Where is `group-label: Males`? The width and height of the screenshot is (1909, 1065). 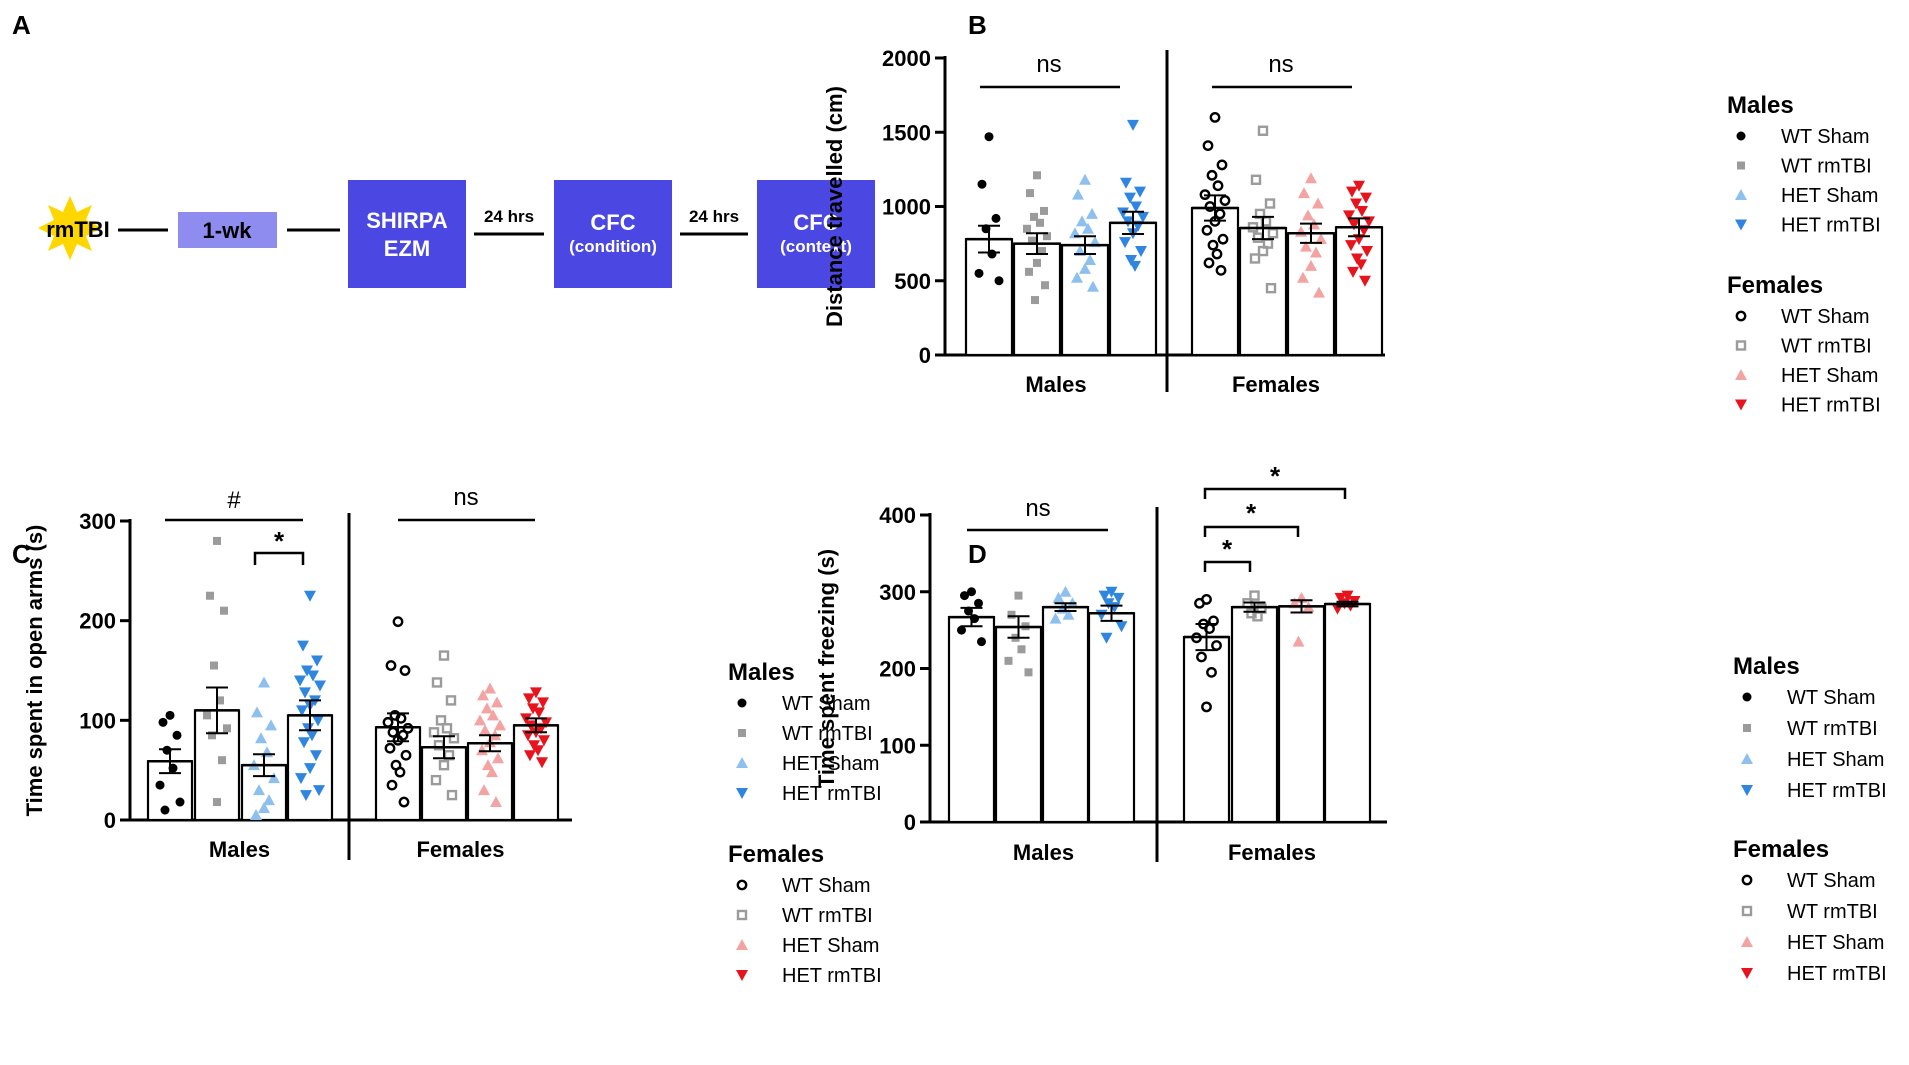 group-label: Males is located at coordinates (239, 849).